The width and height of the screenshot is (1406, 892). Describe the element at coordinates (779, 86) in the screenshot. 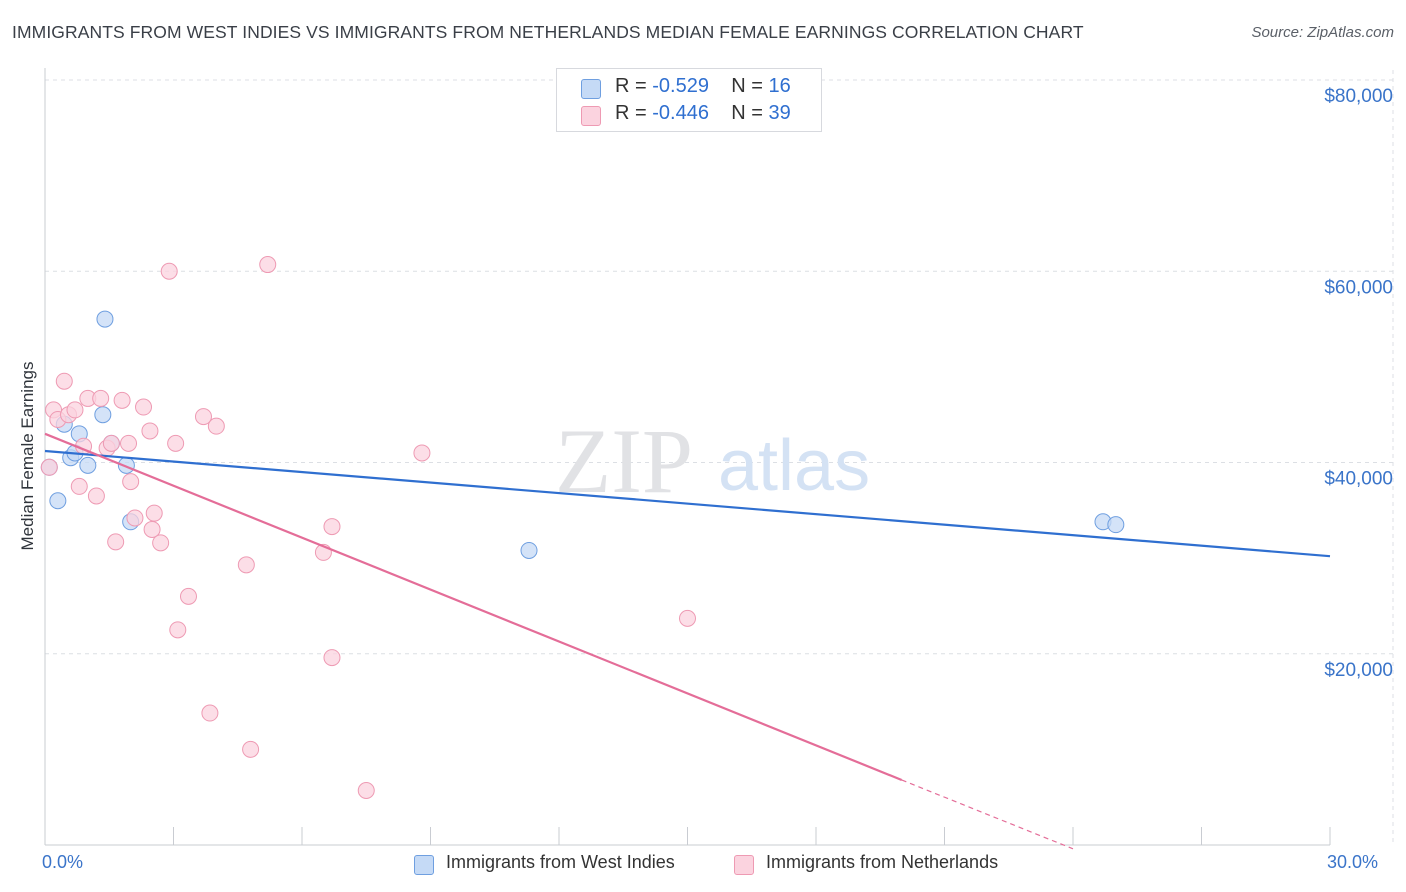

I see `stats-n-value: 16` at that location.